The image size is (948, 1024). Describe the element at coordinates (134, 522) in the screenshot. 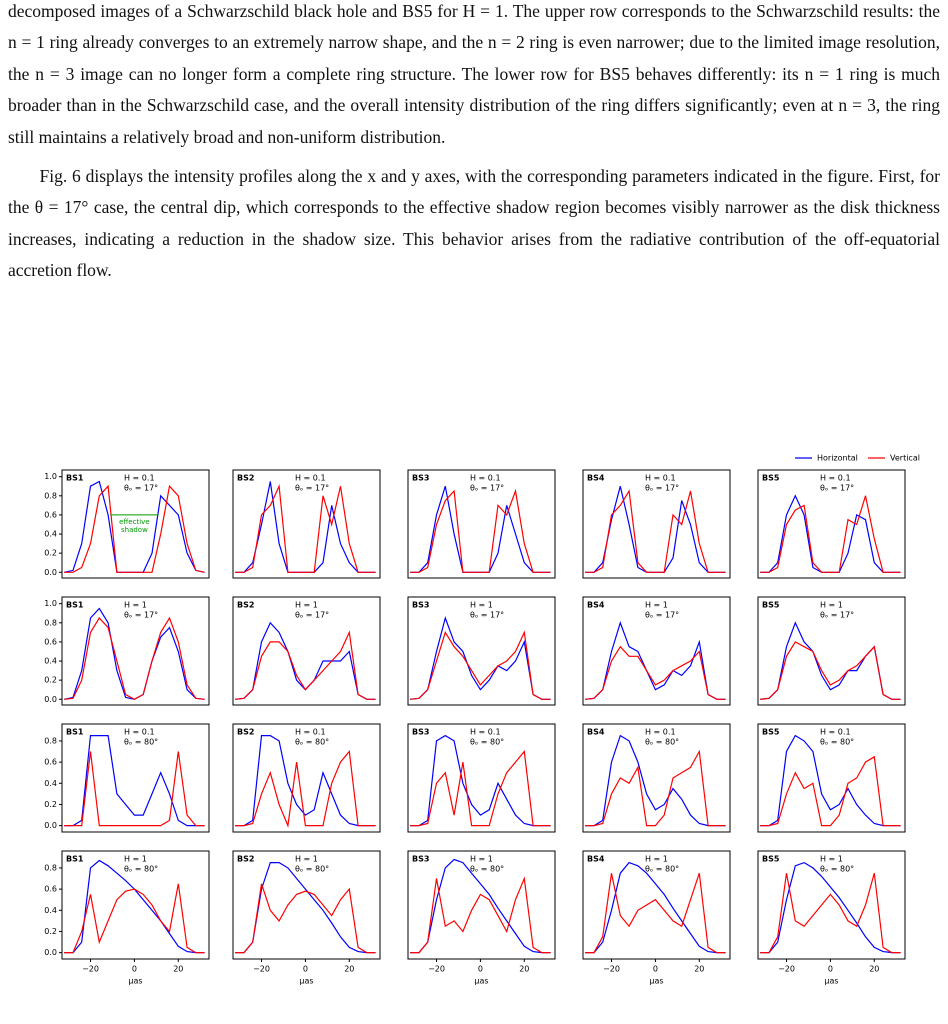

I see `annotation: effective` at that location.